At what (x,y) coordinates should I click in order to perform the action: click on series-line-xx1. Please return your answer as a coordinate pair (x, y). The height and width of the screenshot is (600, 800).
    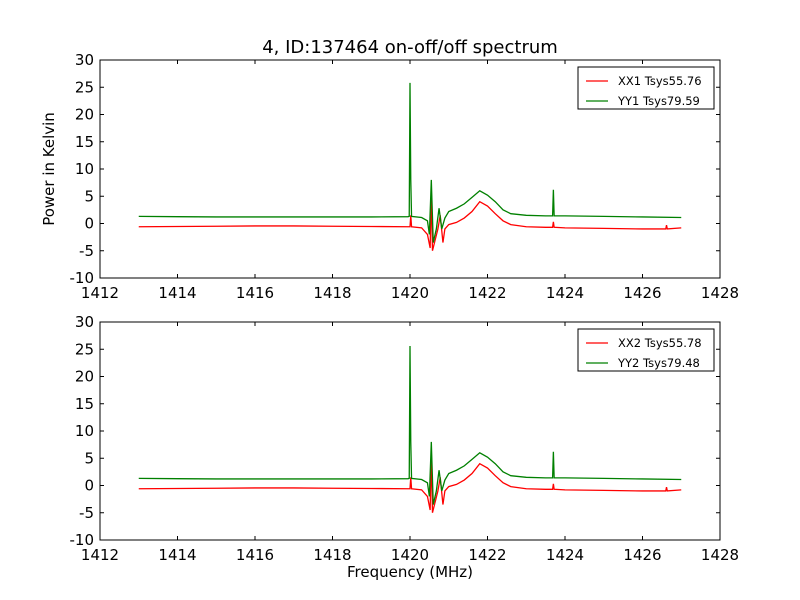
    Looking at the image, I should click on (410, 220).